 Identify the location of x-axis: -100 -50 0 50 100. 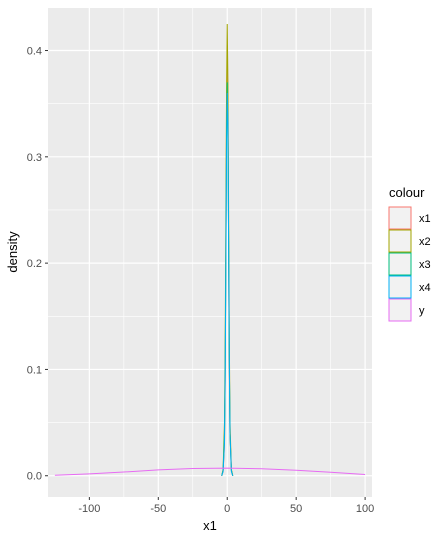
(226, 506).